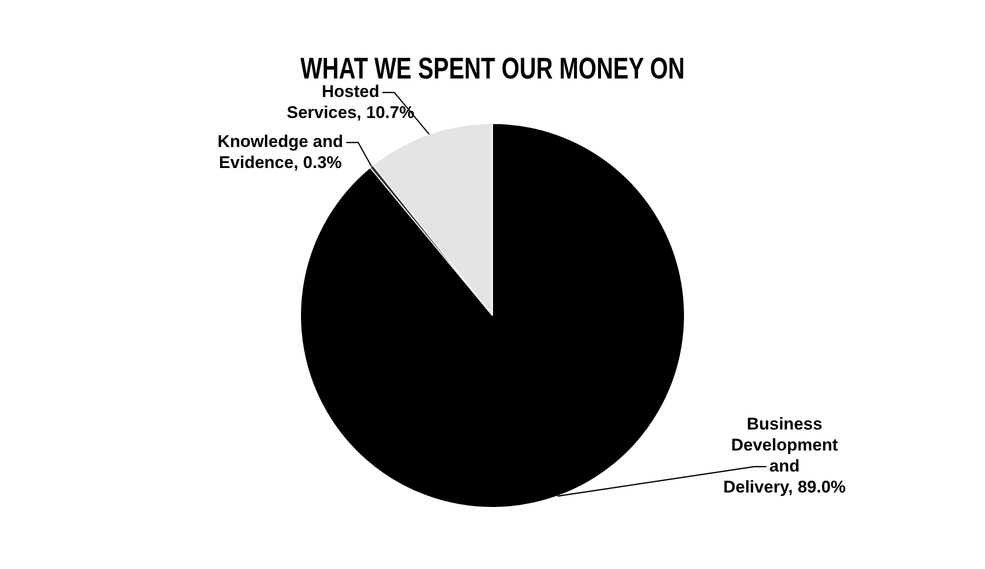 The image size is (985, 569). What do you see at coordinates (281, 152) in the screenshot?
I see `slice-label: Knowledge and Evidence, 0.3%` at bounding box center [281, 152].